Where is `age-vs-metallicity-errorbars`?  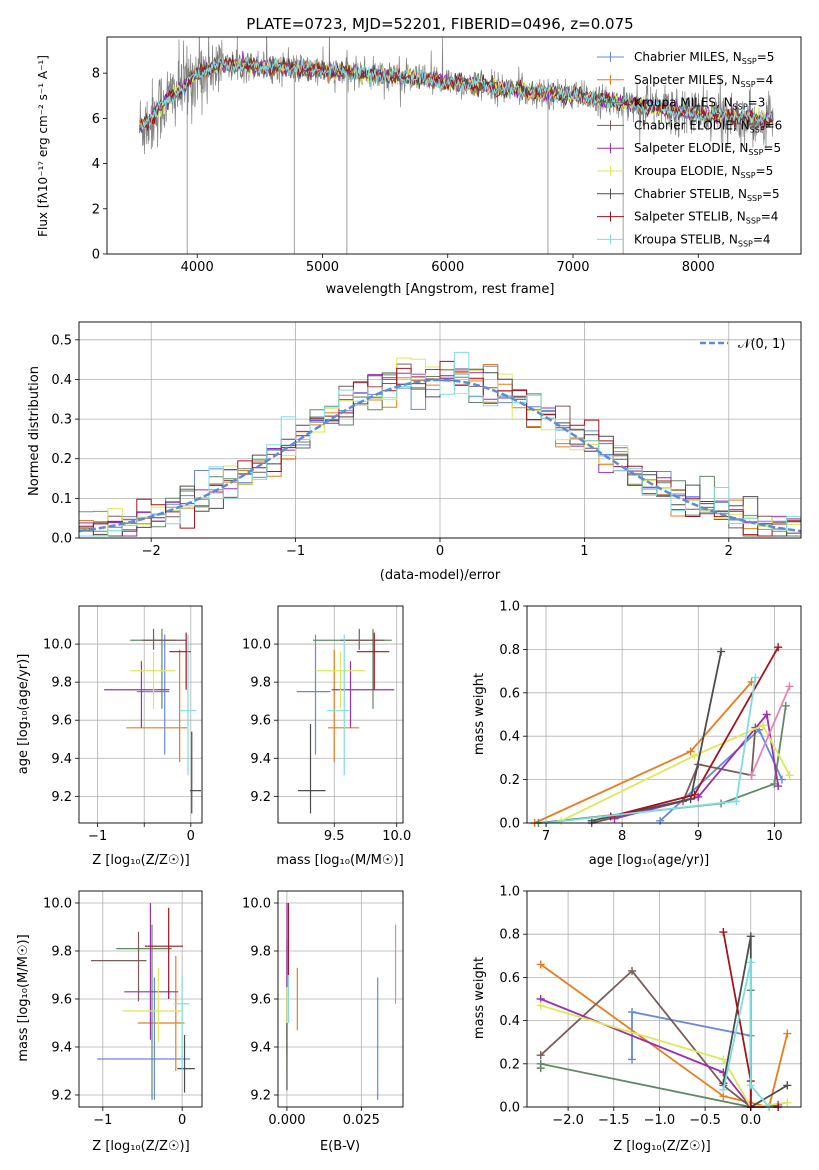 age-vs-metallicity-errorbars is located at coordinates (153, 721).